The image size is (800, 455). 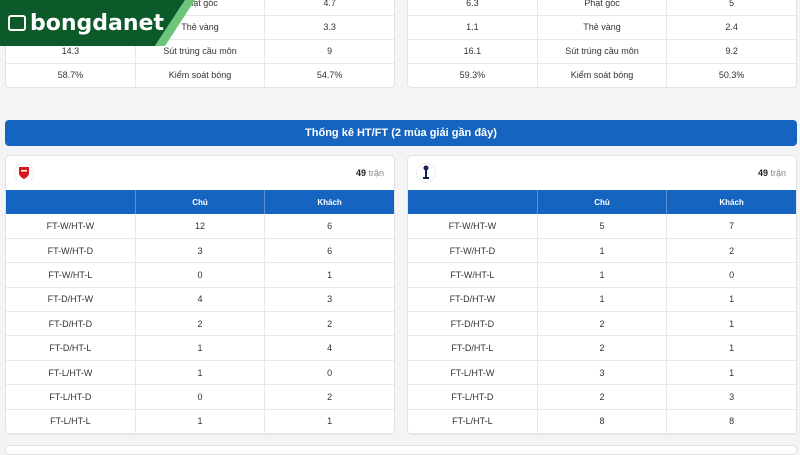 I want to click on table-cell: 1.1, so click(x=473, y=27).